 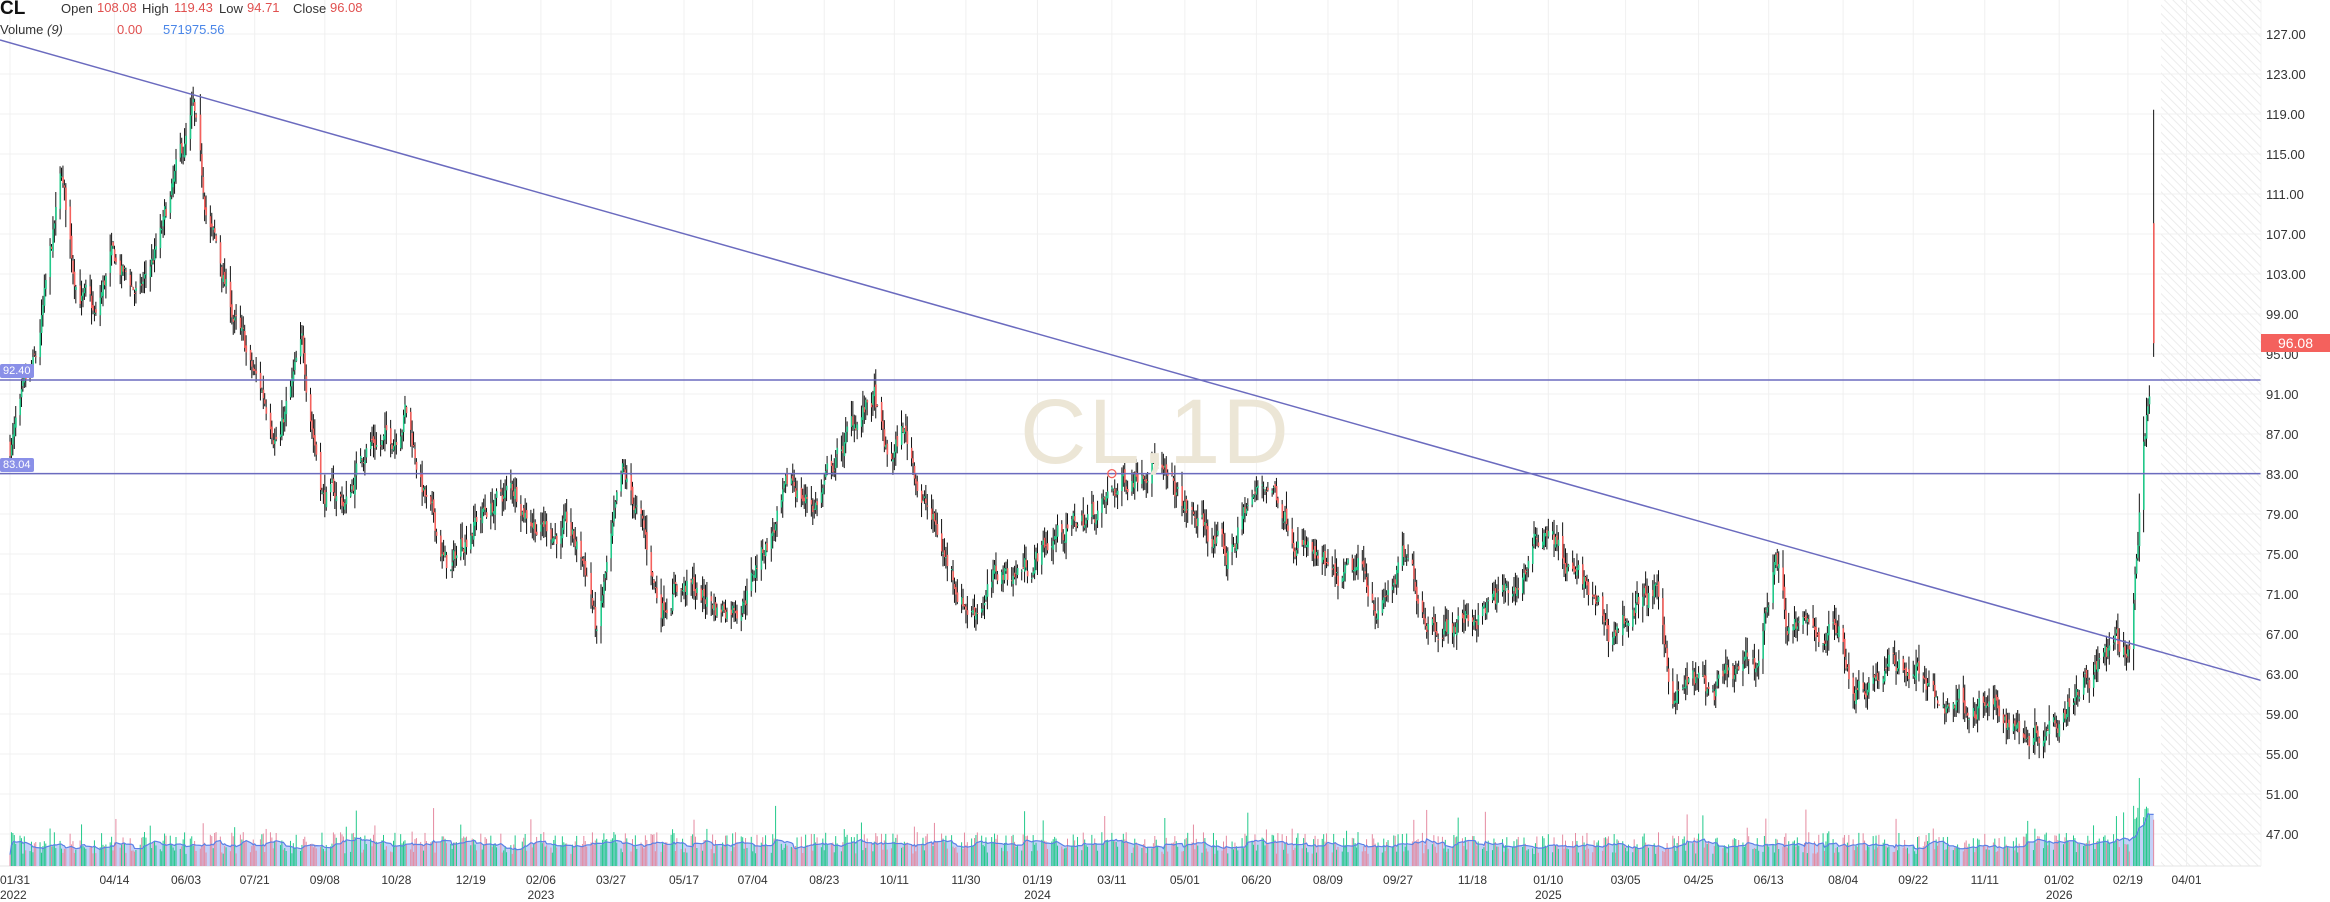 I want to click on x-year-label: 2023, so click(x=541, y=895).